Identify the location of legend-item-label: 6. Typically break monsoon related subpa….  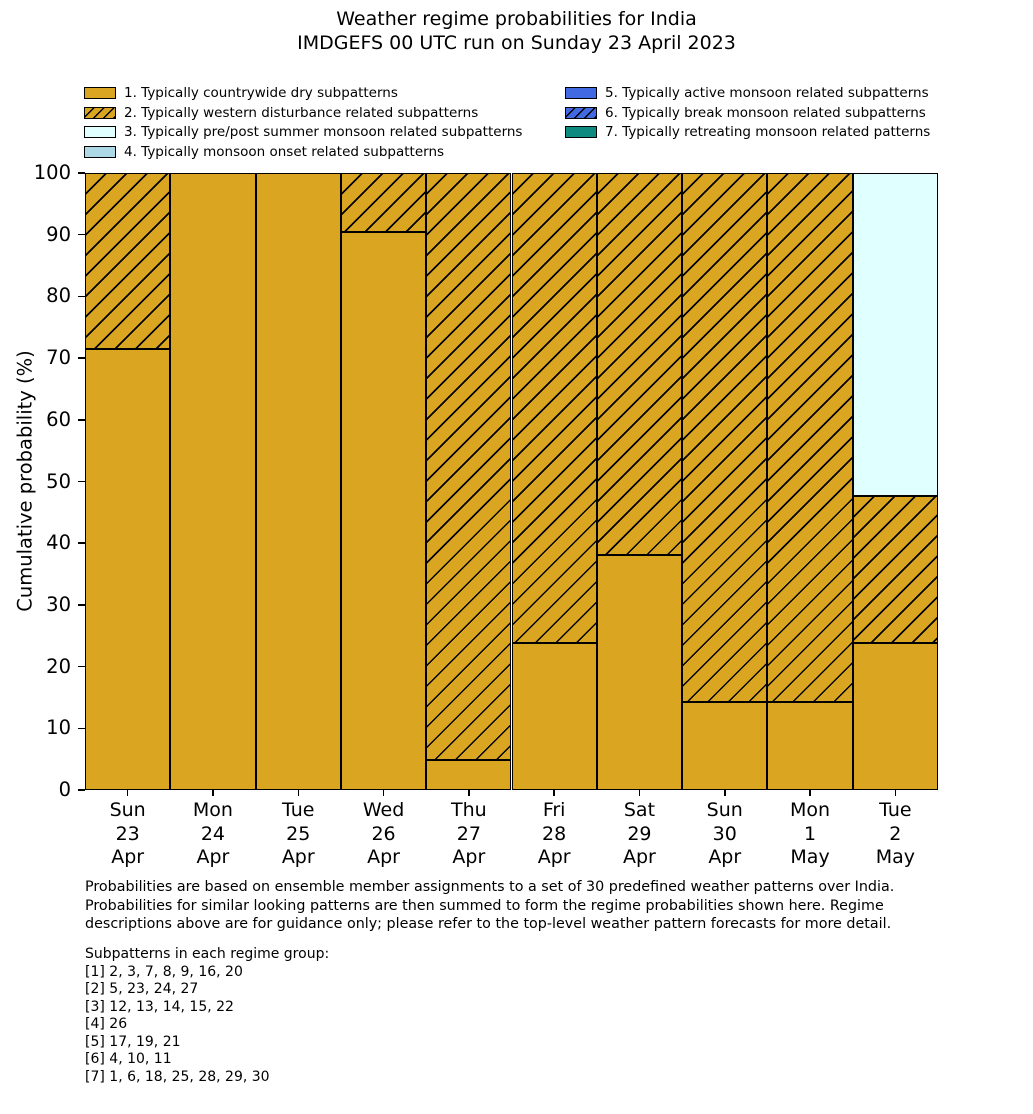
(765, 112).